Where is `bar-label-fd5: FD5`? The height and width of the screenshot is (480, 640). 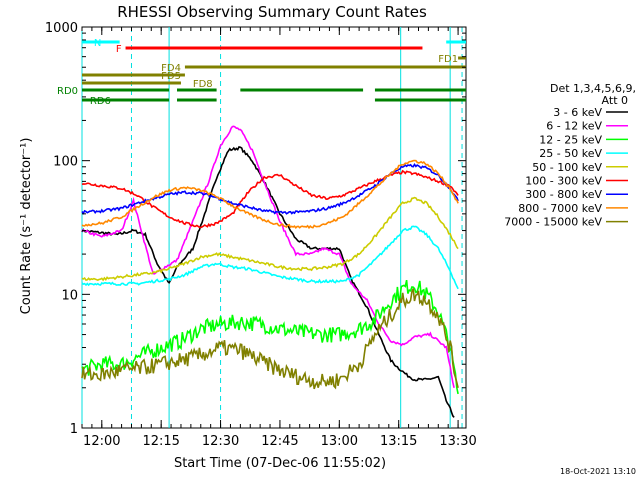
bar-label-fd5: FD5 is located at coordinates (171, 76).